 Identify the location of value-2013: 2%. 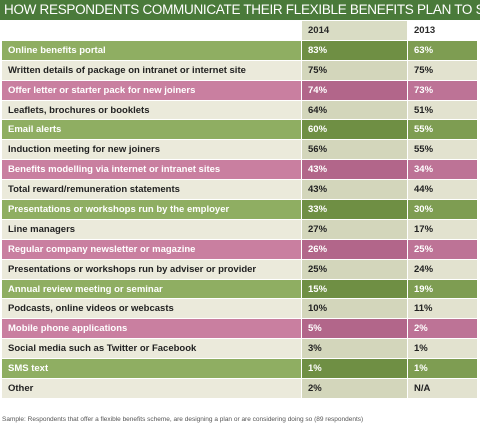
(443, 329).